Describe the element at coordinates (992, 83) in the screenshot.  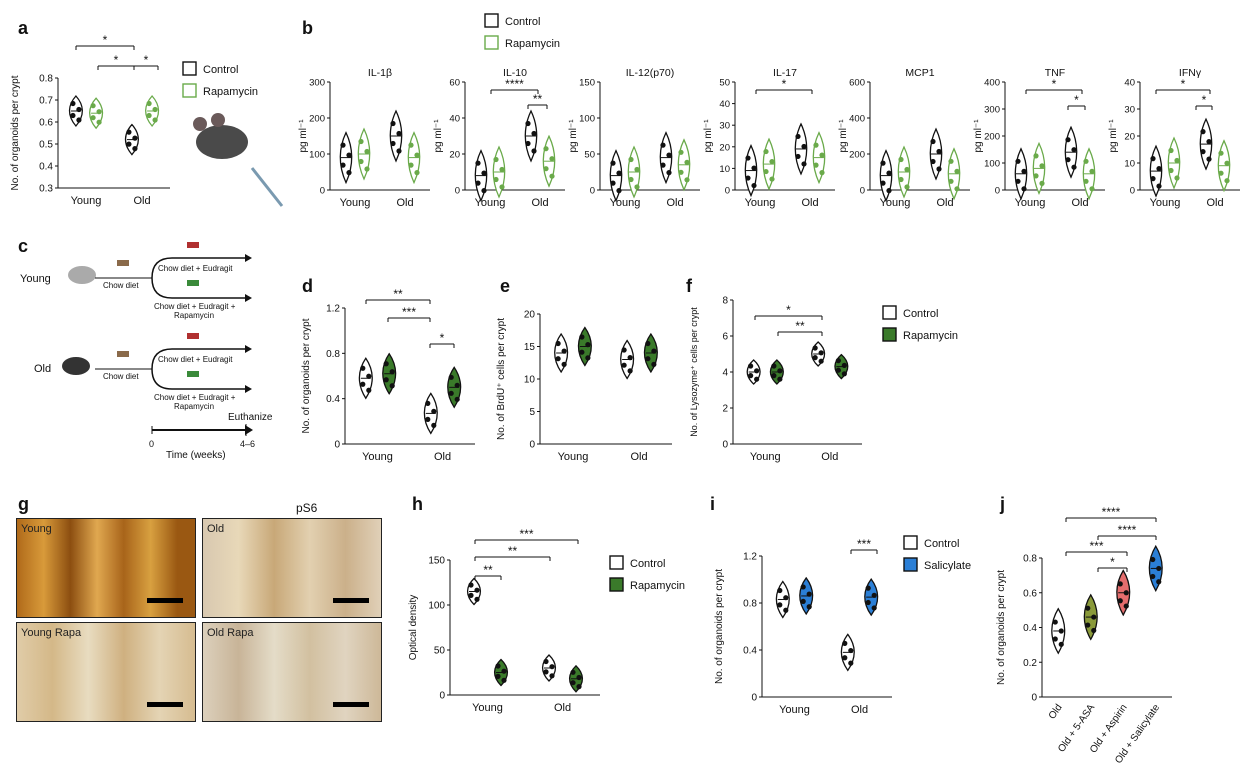
I see `y-tick-label: 400` at that location.